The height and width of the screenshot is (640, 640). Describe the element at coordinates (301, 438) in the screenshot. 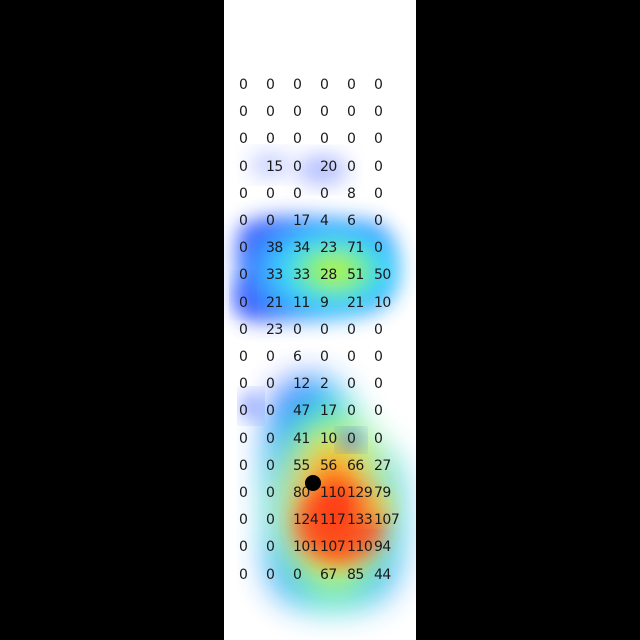

I see `grid-cell: 41` at that location.